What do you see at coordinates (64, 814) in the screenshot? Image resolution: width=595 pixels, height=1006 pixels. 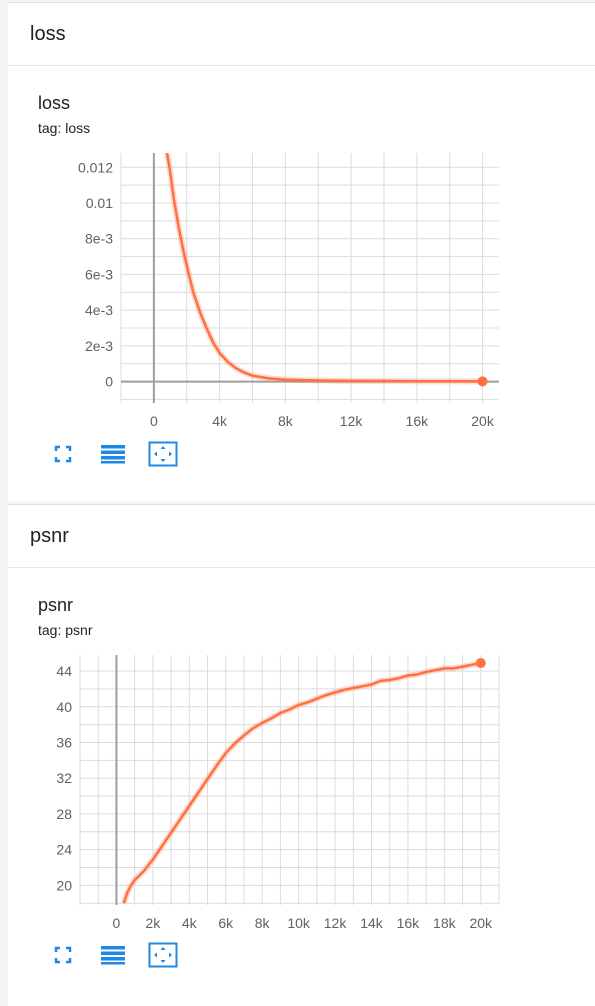 I see `y-tick-label: 28` at bounding box center [64, 814].